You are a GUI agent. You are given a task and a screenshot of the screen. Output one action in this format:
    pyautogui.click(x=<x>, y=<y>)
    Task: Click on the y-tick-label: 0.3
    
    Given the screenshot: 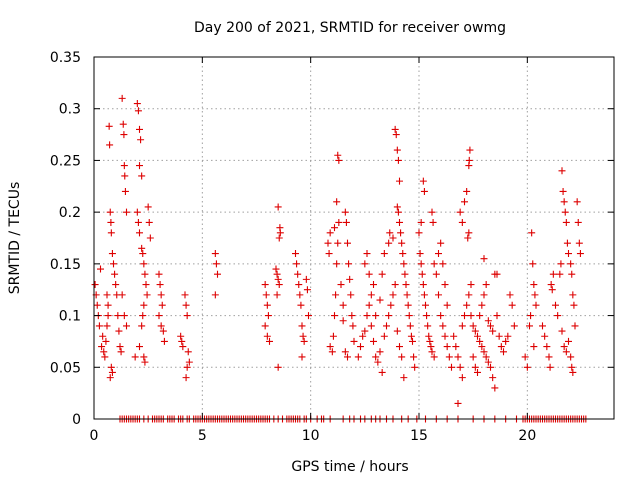 What is the action you would take?
    pyautogui.click(x=70, y=110)
    